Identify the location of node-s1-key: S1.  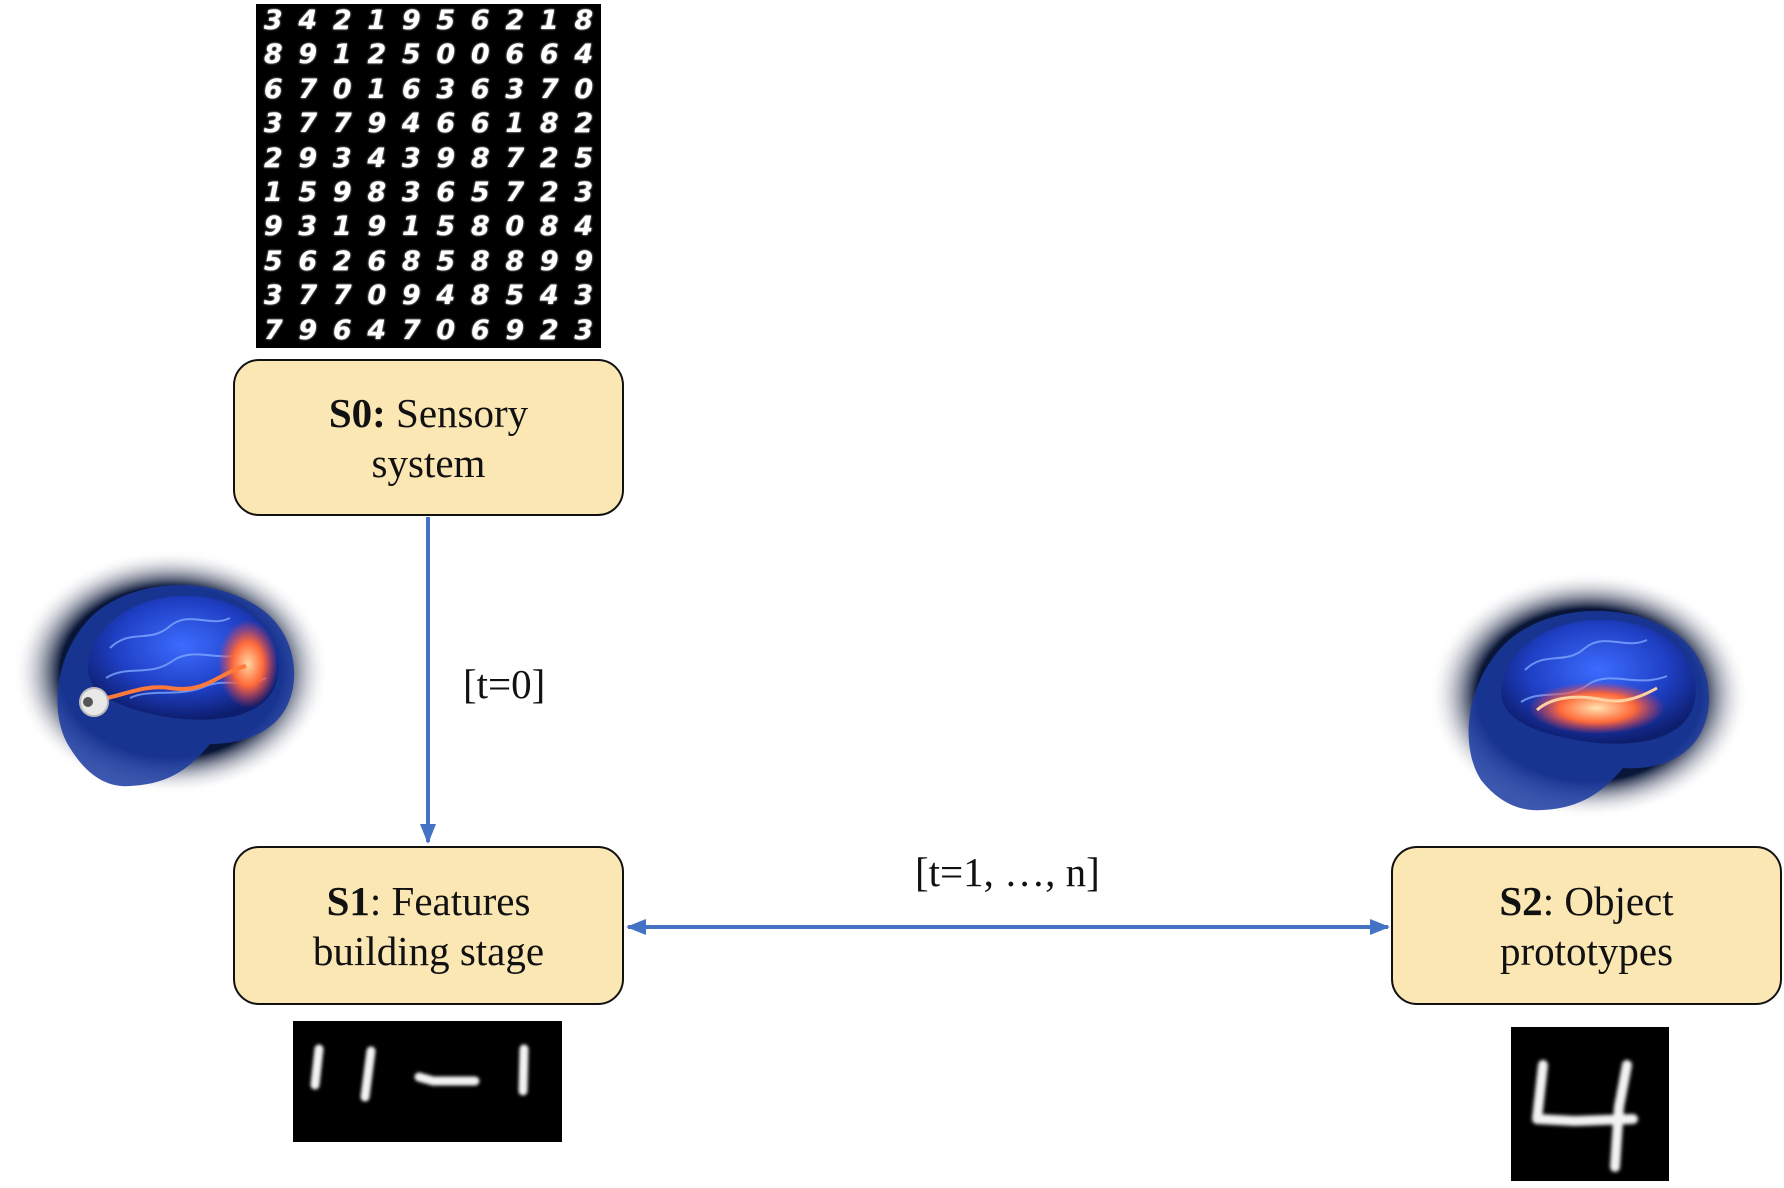
(348, 900).